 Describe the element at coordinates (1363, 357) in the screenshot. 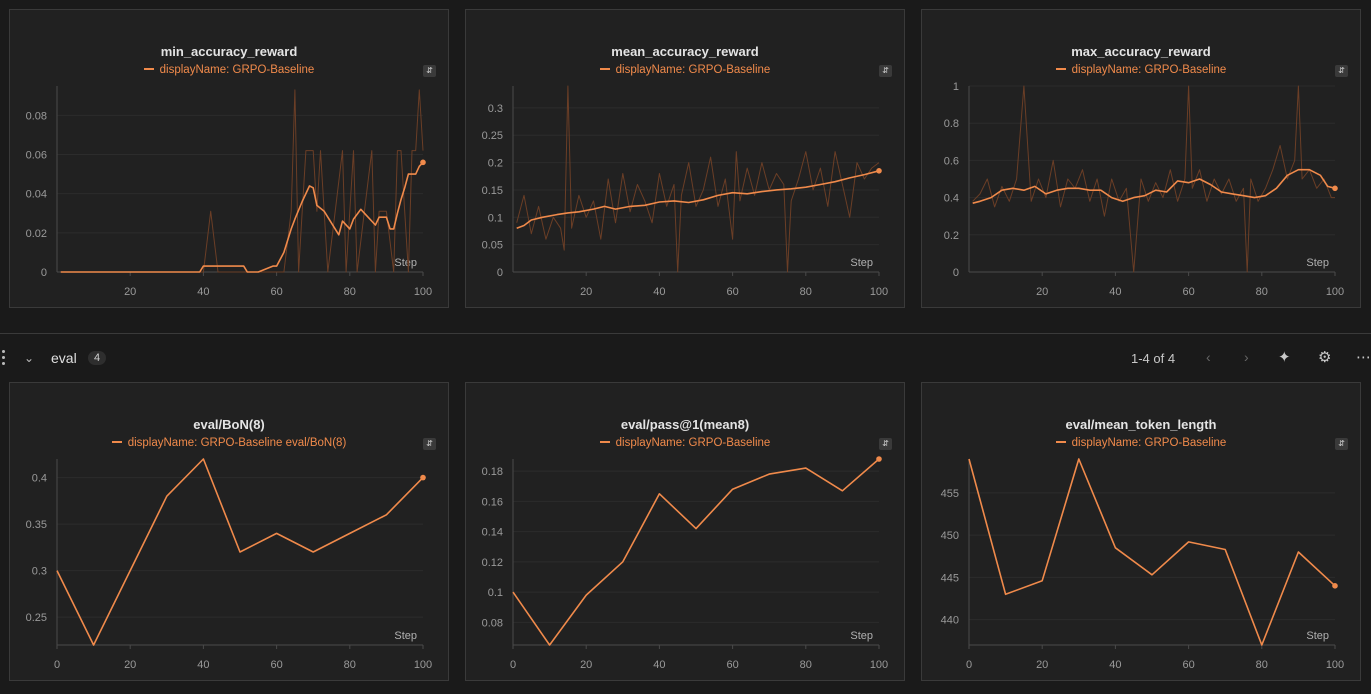

I see `more-icon: ⋯` at that location.